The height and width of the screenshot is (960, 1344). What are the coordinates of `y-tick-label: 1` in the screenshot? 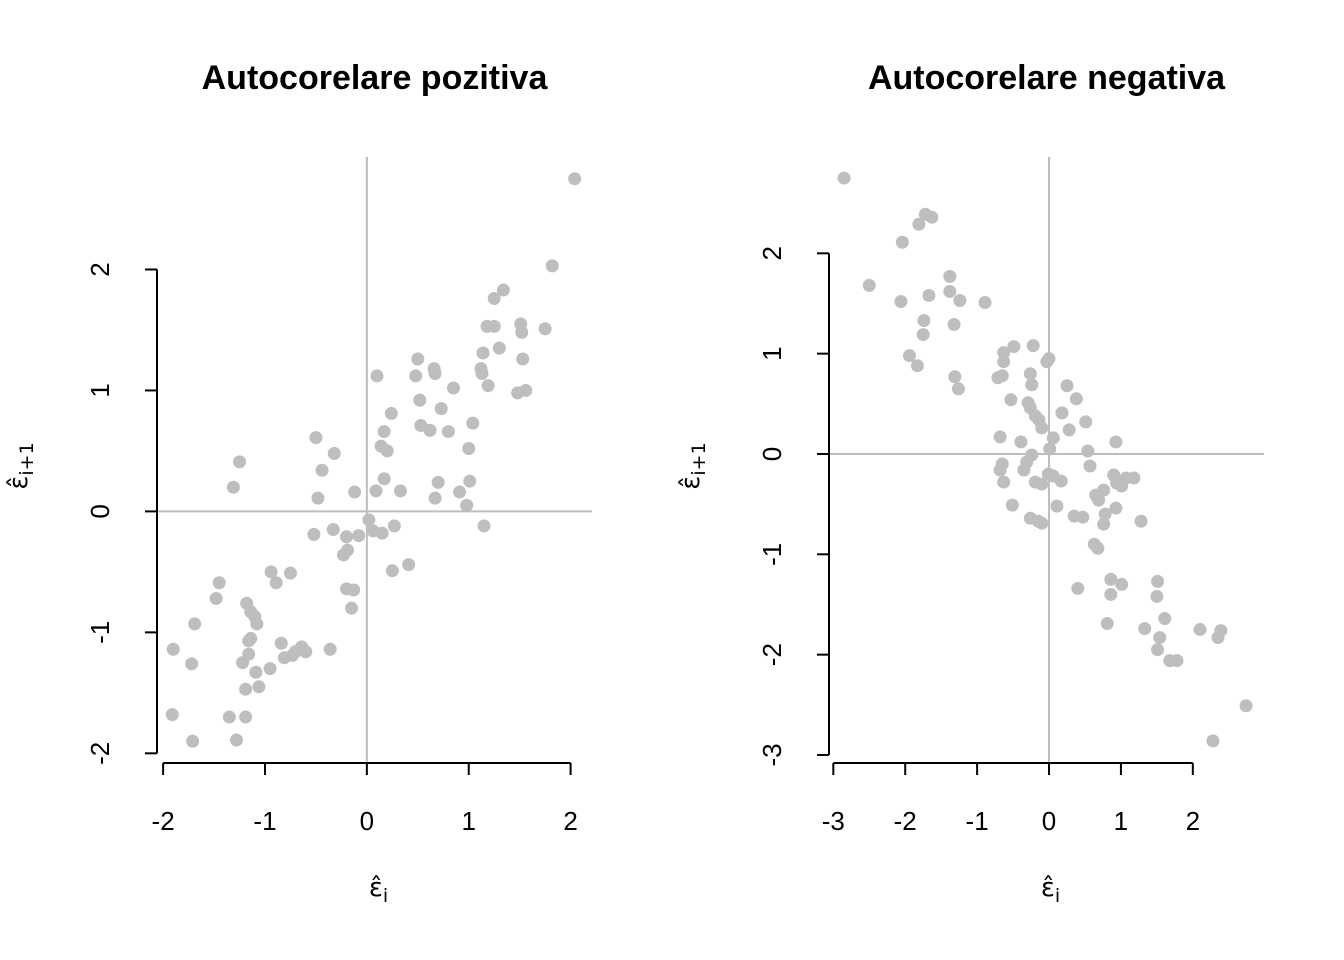 It's located at (100, 390).